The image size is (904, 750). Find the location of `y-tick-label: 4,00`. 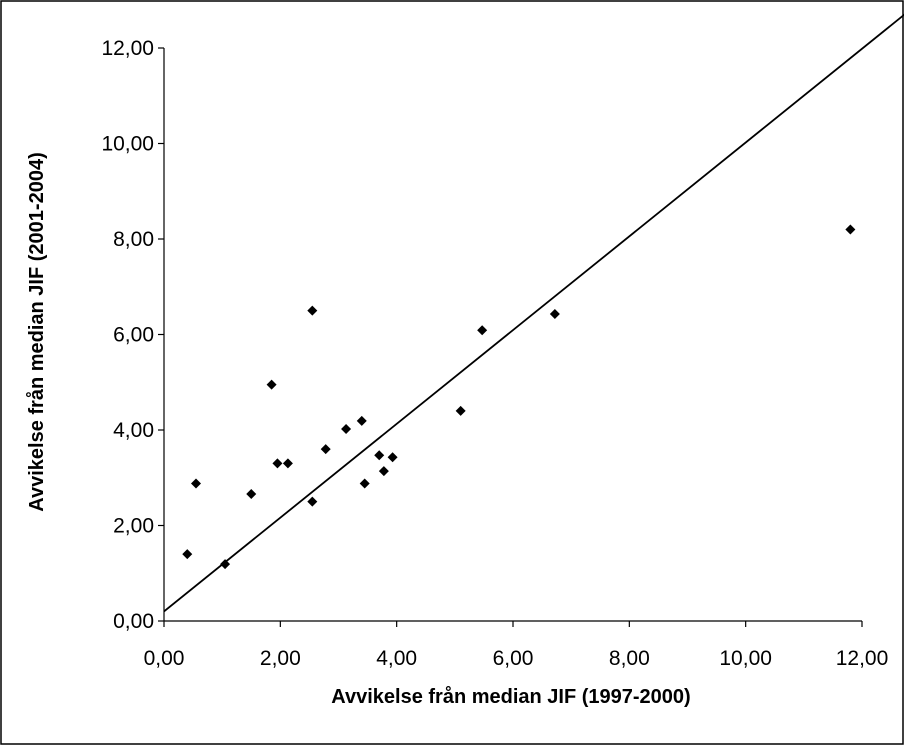

y-tick-label: 4,00 is located at coordinates (133, 430).